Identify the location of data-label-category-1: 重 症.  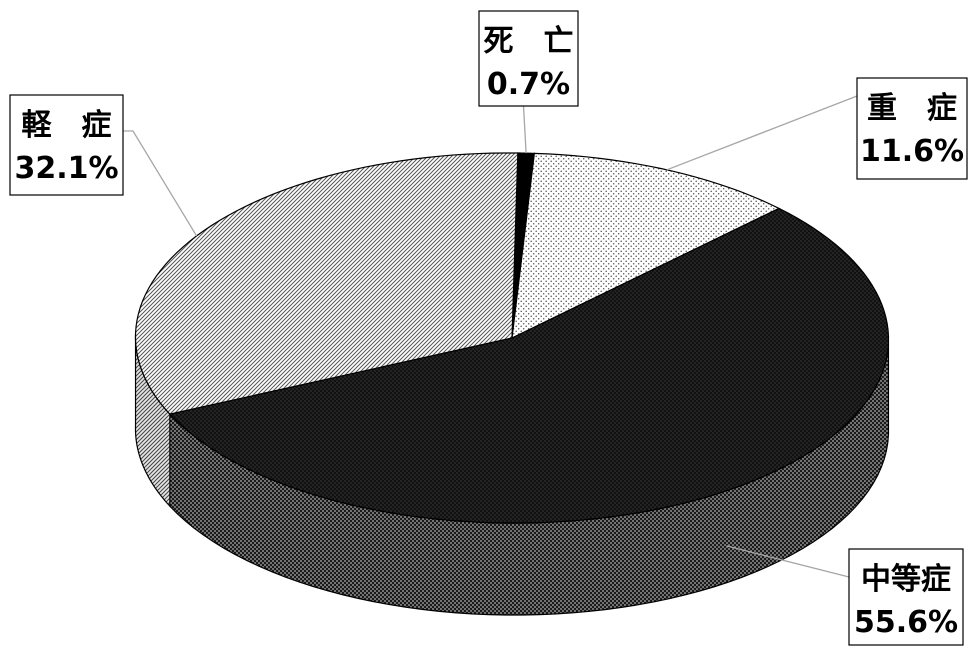
(912, 108).